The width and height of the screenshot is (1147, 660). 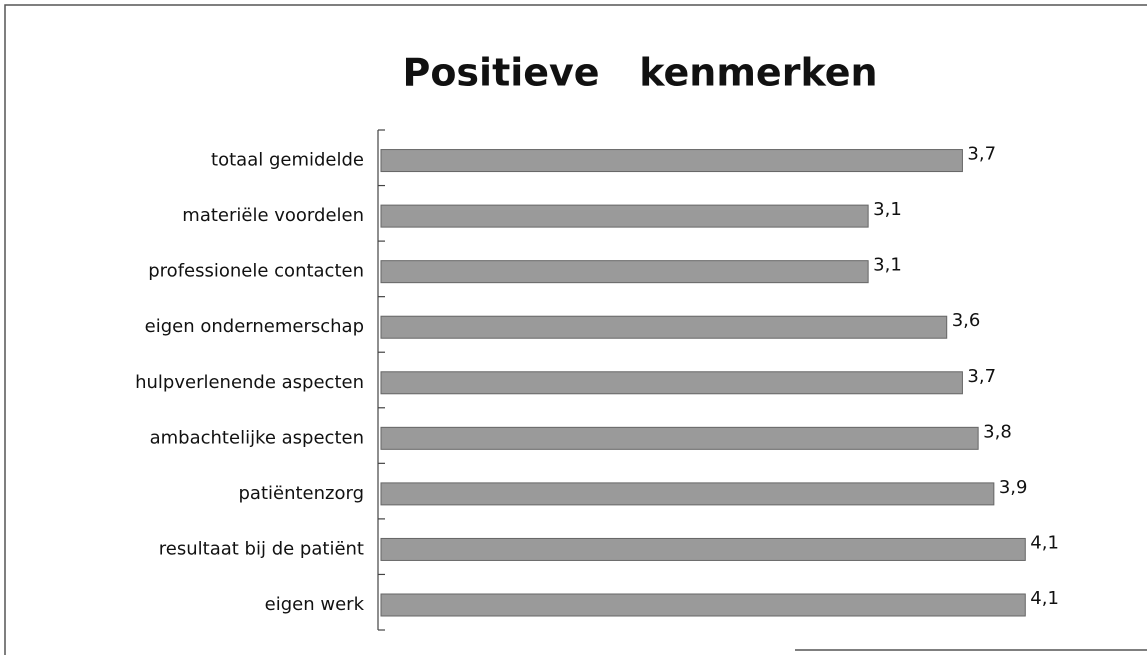 What do you see at coordinates (273, 215) in the screenshot?
I see `category-label: materiële voordelen` at bounding box center [273, 215].